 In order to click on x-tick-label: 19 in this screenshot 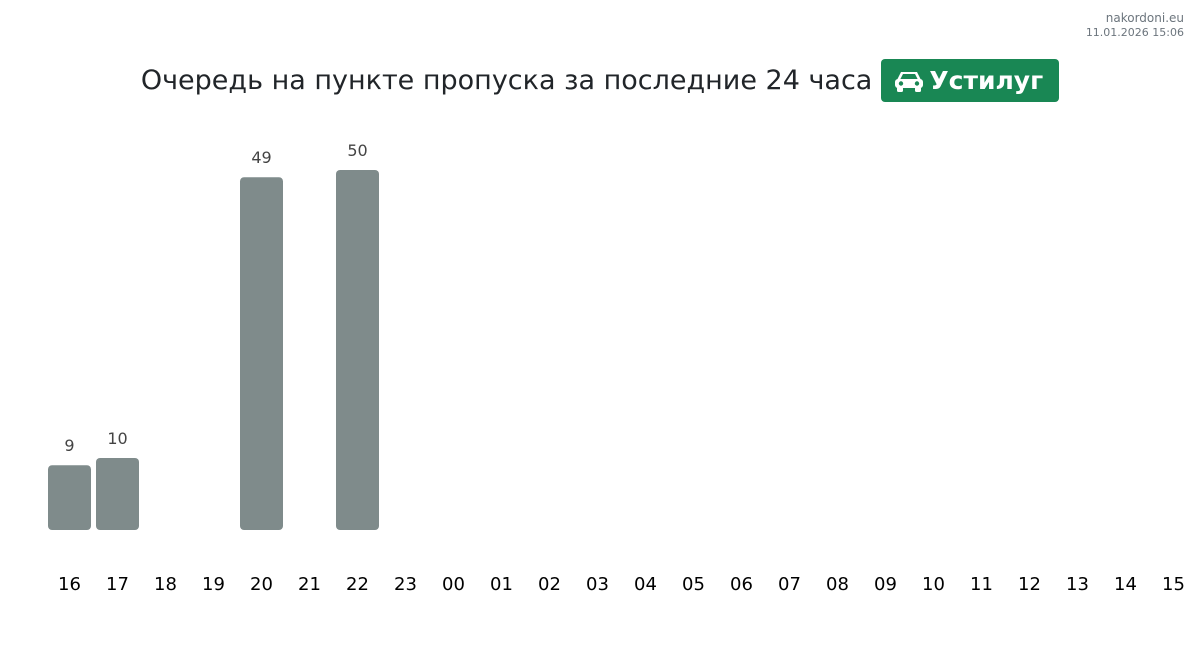, I will do `click(213, 584)`.